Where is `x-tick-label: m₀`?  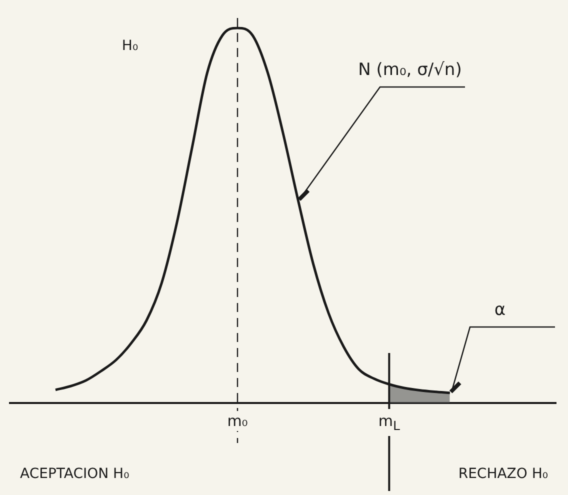 x-tick-label: m₀ is located at coordinates (237, 421).